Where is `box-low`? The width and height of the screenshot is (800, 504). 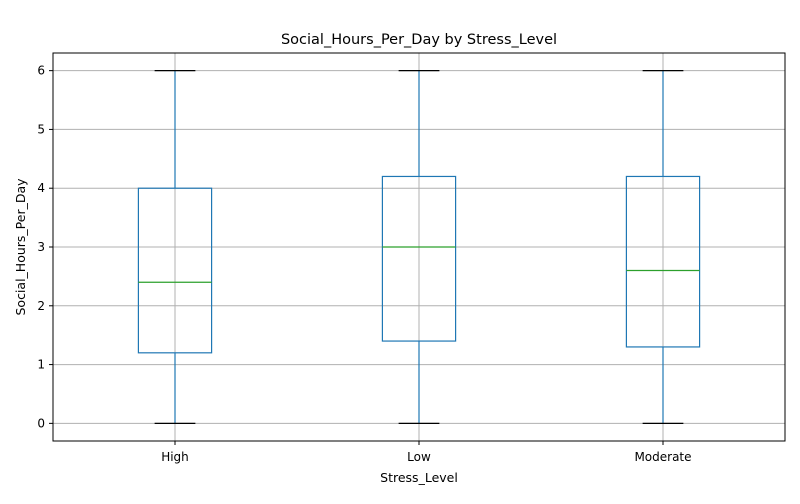 box-low is located at coordinates (419, 247).